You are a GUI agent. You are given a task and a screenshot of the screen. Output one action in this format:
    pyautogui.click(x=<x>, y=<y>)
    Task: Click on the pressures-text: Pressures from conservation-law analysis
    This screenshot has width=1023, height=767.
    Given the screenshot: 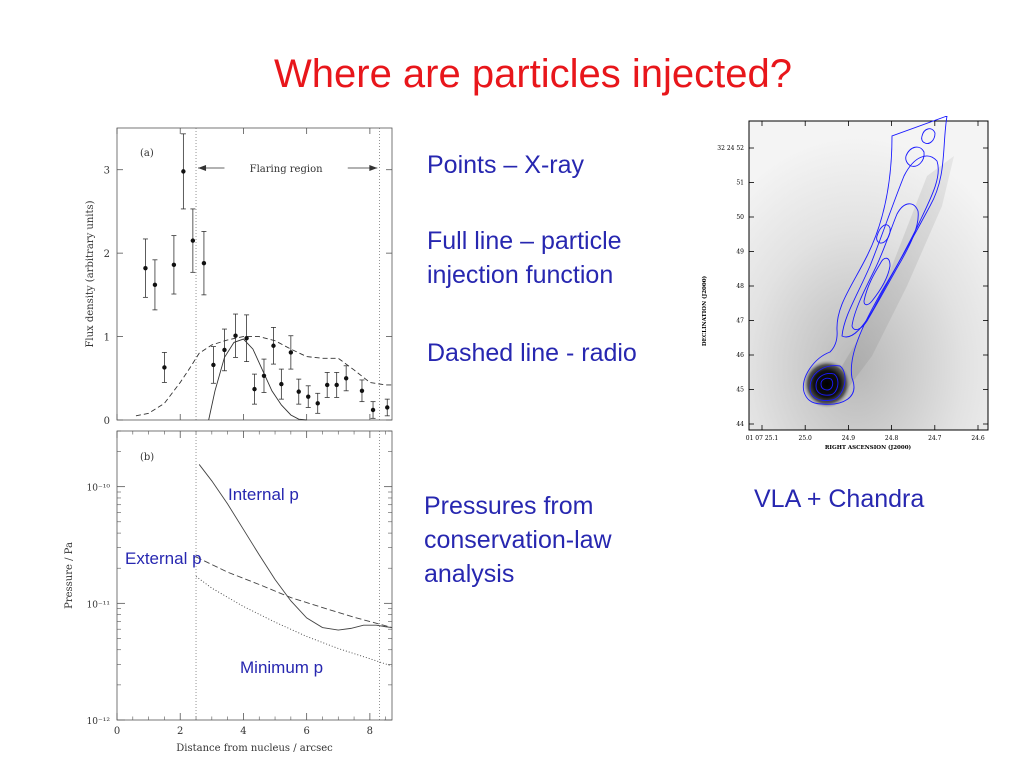 What is the action you would take?
    pyautogui.click(x=518, y=540)
    